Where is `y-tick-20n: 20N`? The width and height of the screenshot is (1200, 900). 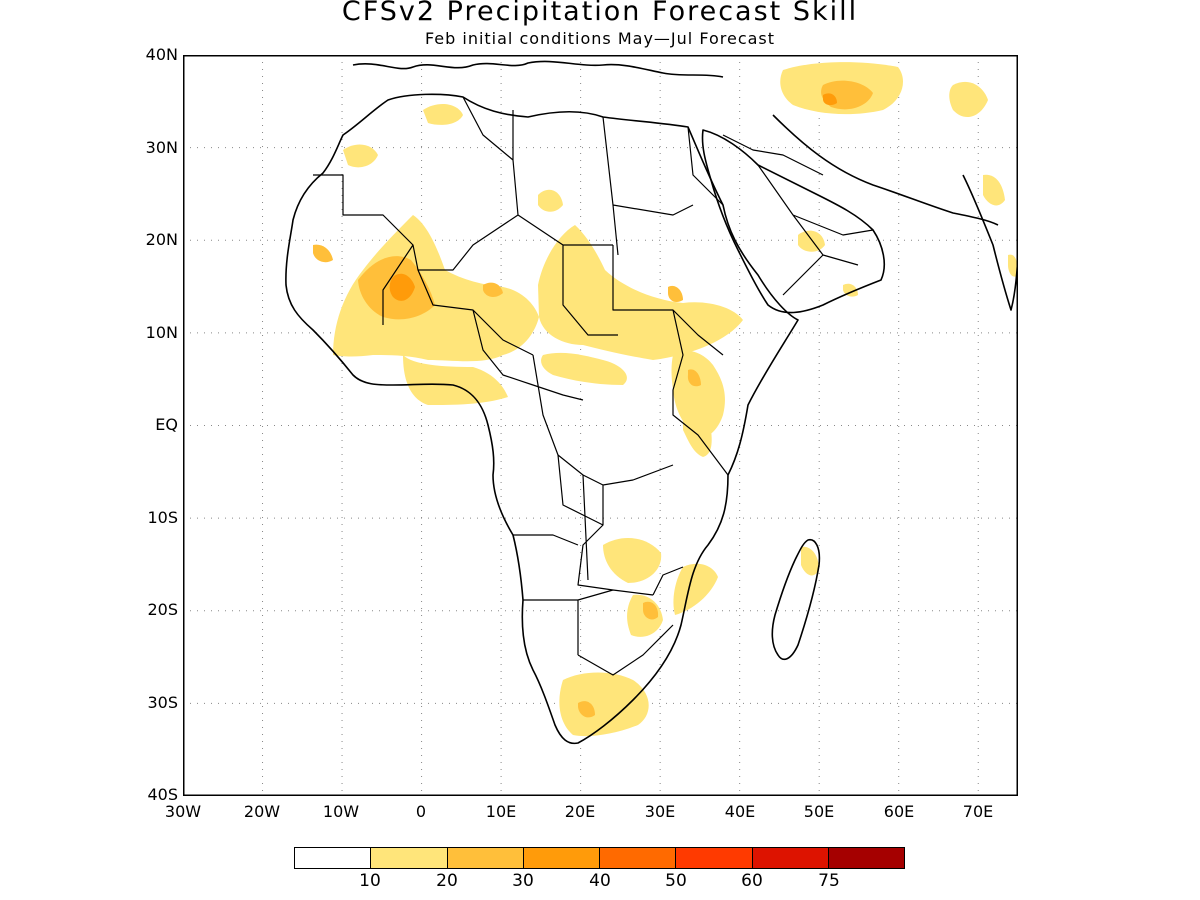
y-tick-20n: 20N is located at coordinates (161, 239).